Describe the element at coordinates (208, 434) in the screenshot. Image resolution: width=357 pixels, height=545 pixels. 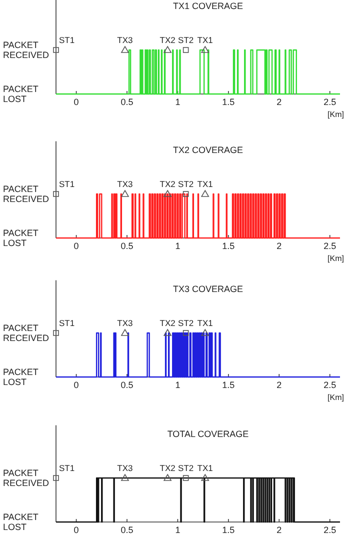
I see `chart-title: TOTAL COVERAGE` at that location.